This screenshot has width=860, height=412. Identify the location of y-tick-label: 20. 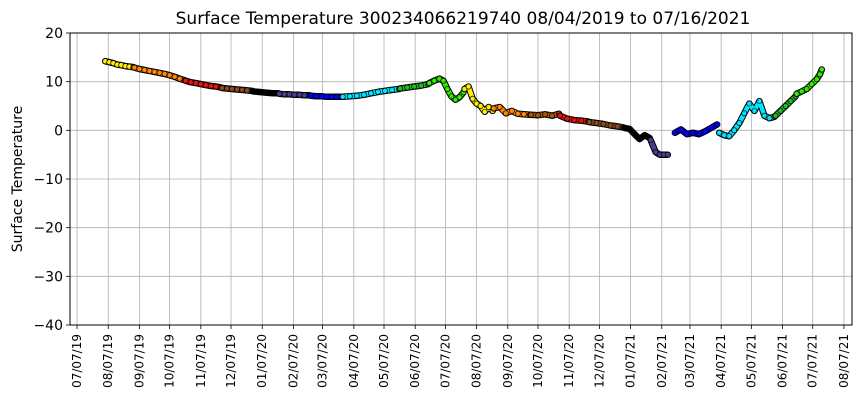
(54, 34).